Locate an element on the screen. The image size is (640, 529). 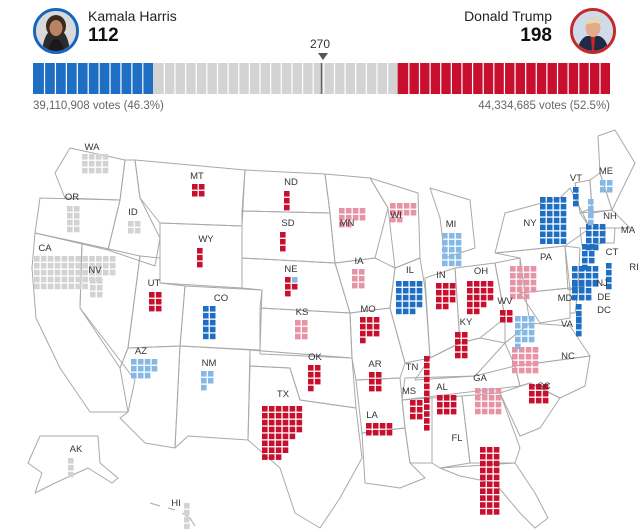
state-blocks-nm is located at coordinates (207, 381).